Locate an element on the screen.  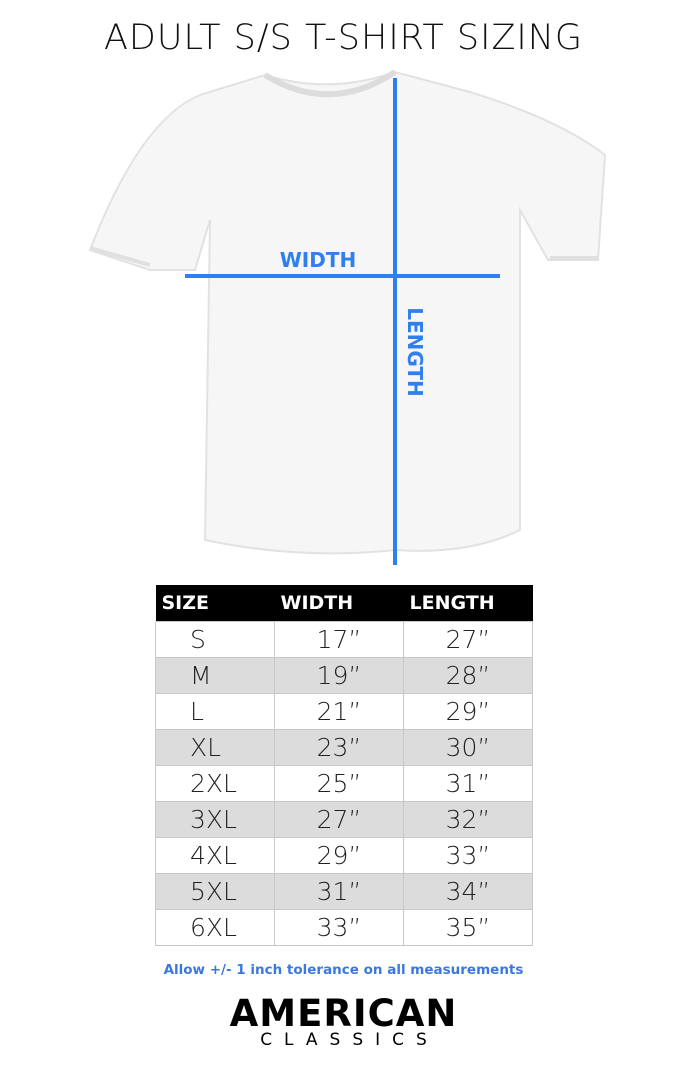
cell-size: 4XL is located at coordinates (215, 855).